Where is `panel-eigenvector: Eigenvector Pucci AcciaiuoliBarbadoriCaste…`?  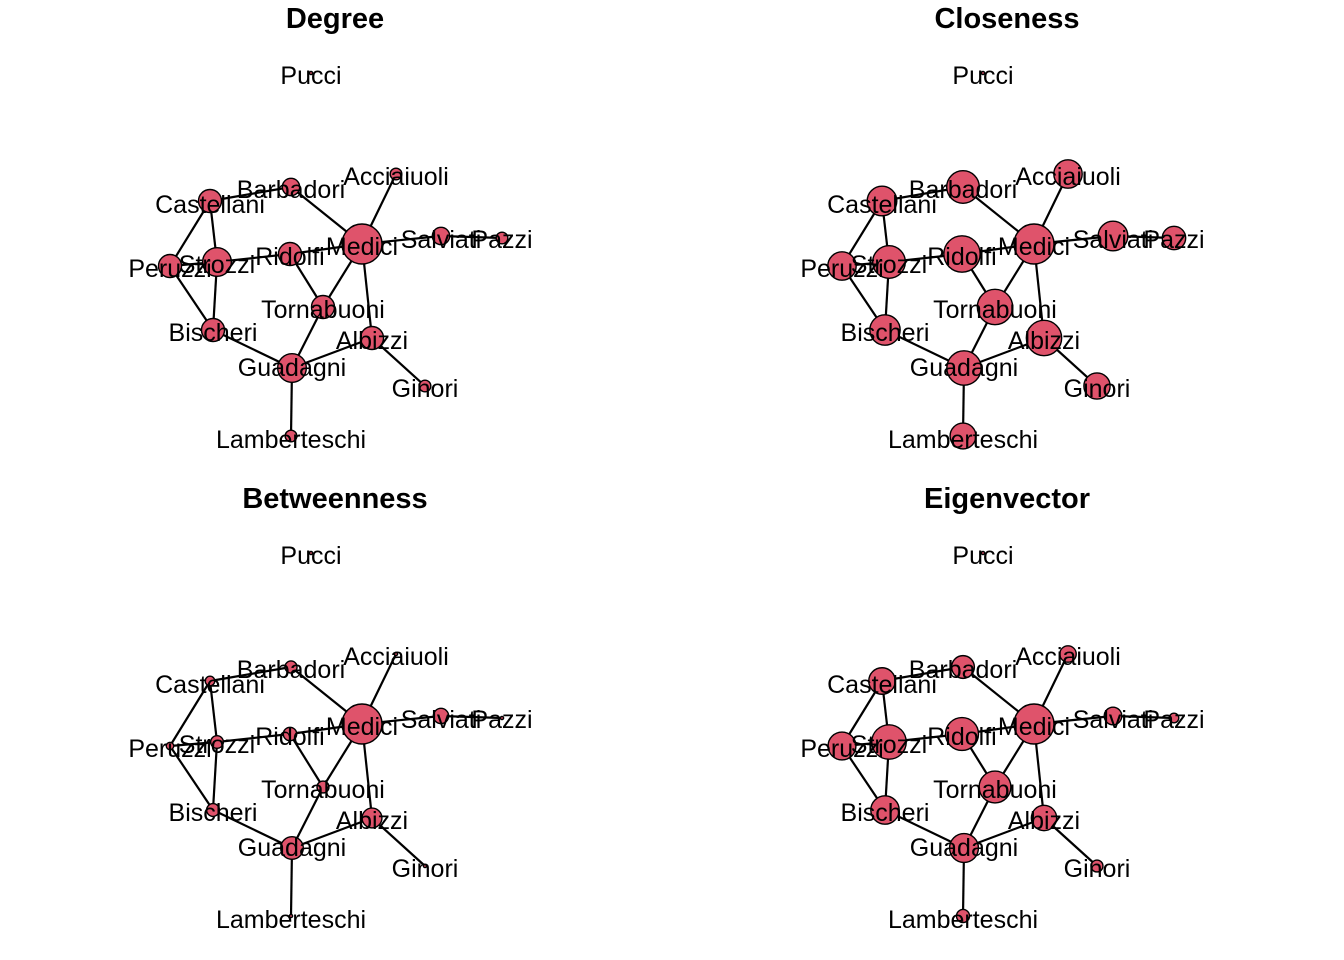
panel-eigenvector: Eigenvector Pucci AcciaiuoliBarbadoriCaste… is located at coordinates (1002, 708).